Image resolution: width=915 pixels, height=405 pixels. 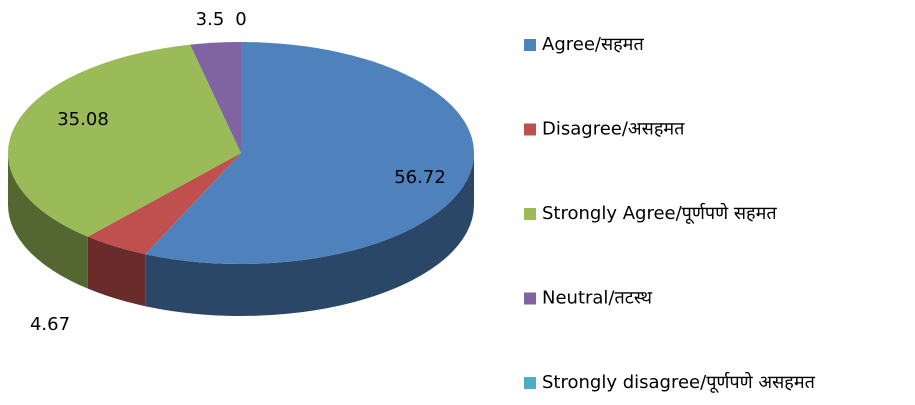 I want to click on data-label: 35.08, so click(x=83, y=119).